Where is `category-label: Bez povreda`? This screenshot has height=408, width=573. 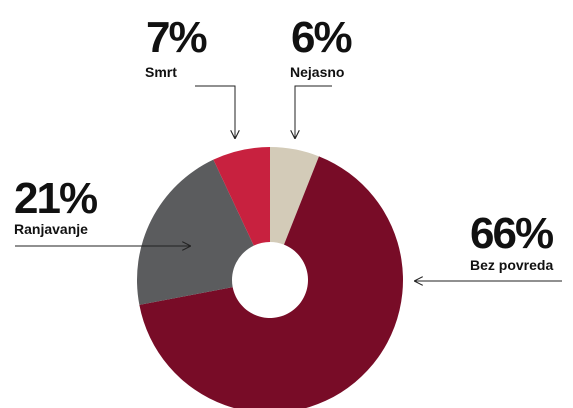 category-label: Bez povreda is located at coordinates (511, 265).